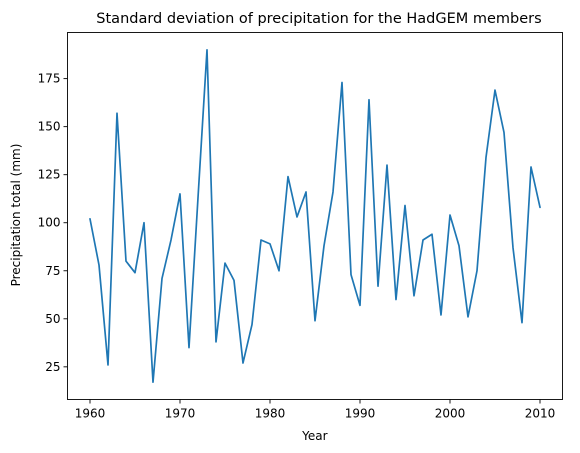 The image size is (580, 453). Describe the element at coordinates (49, 175) in the screenshot. I see `y-tick-label: 125` at that location.